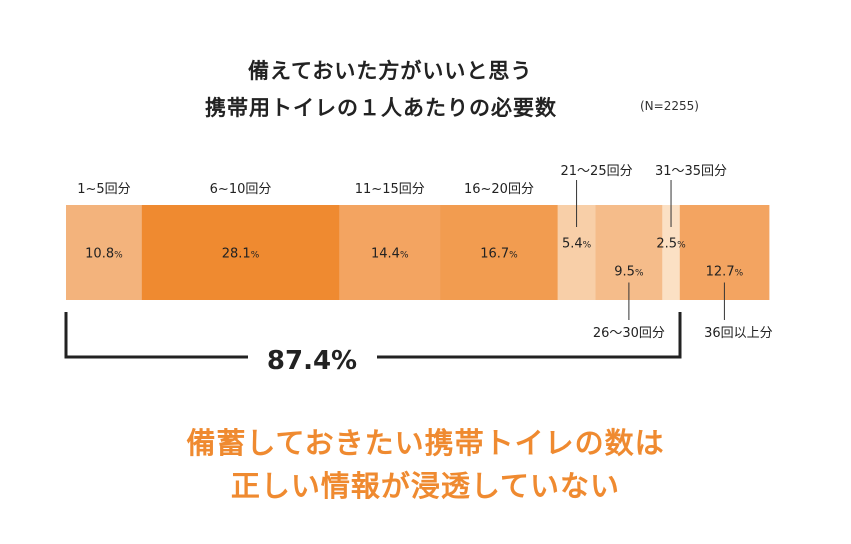 The image size is (851, 544). I want to click on value-label-6: 9.5%, so click(629, 272).